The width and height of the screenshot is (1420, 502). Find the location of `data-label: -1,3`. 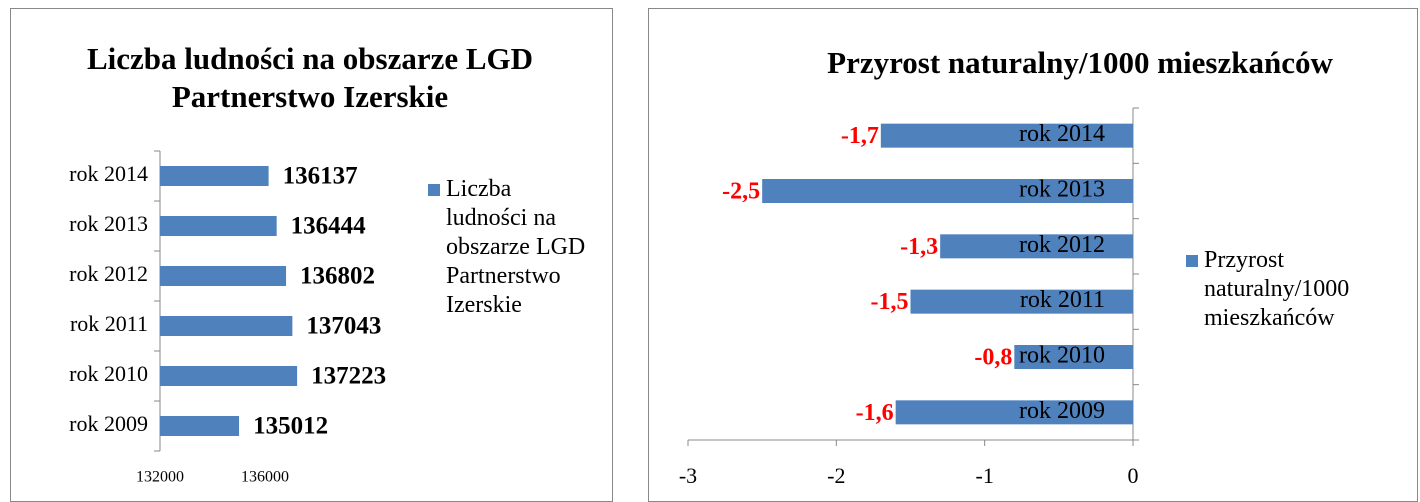

data-label: -1,3 is located at coordinates (919, 247).